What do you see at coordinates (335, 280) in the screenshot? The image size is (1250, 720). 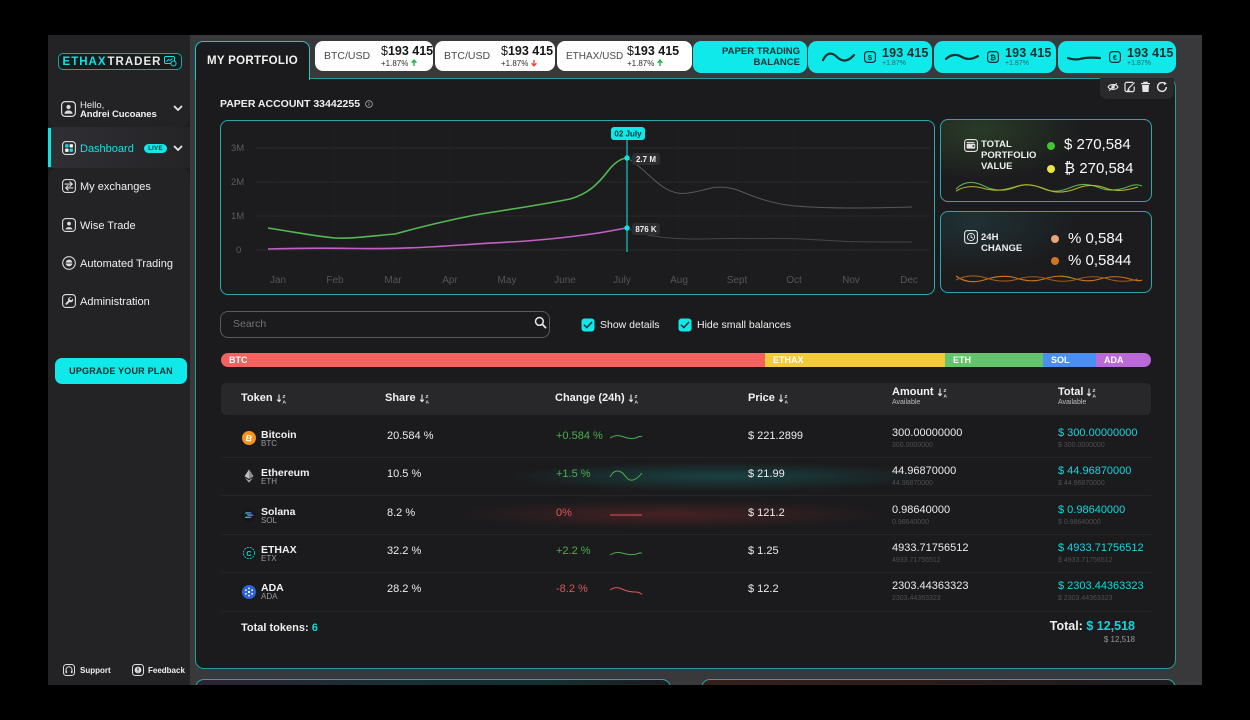 I see `svg-text: Feb` at bounding box center [335, 280].